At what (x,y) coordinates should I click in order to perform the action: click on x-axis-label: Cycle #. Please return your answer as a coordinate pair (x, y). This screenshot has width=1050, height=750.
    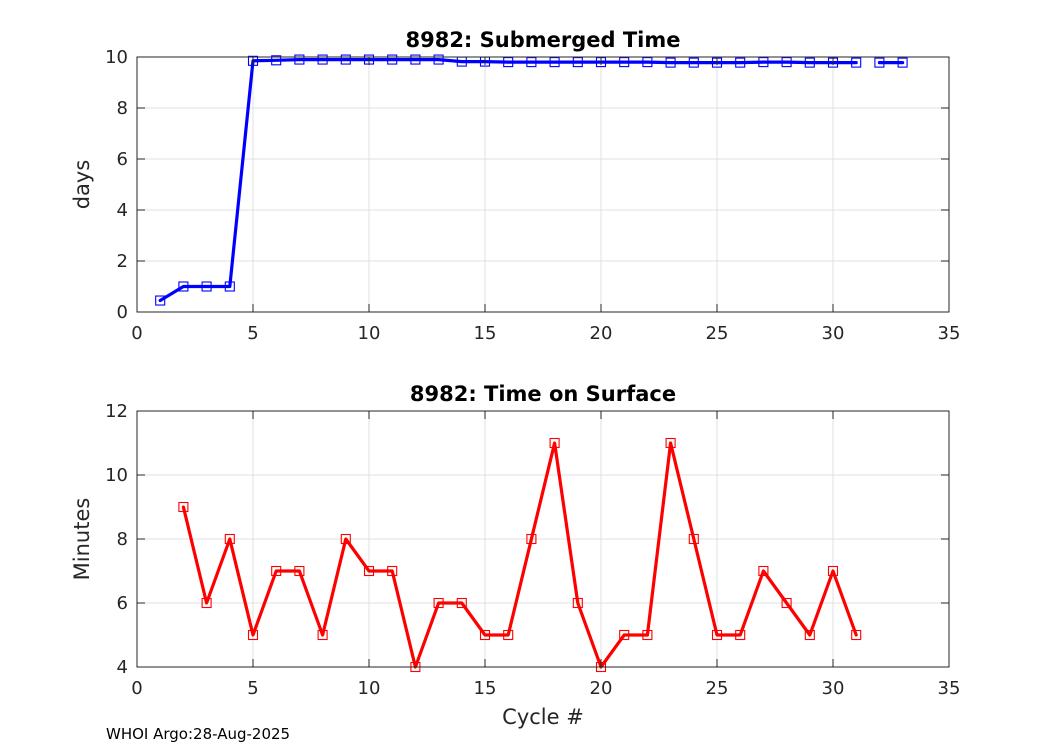
    Looking at the image, I should click on (543, 717).